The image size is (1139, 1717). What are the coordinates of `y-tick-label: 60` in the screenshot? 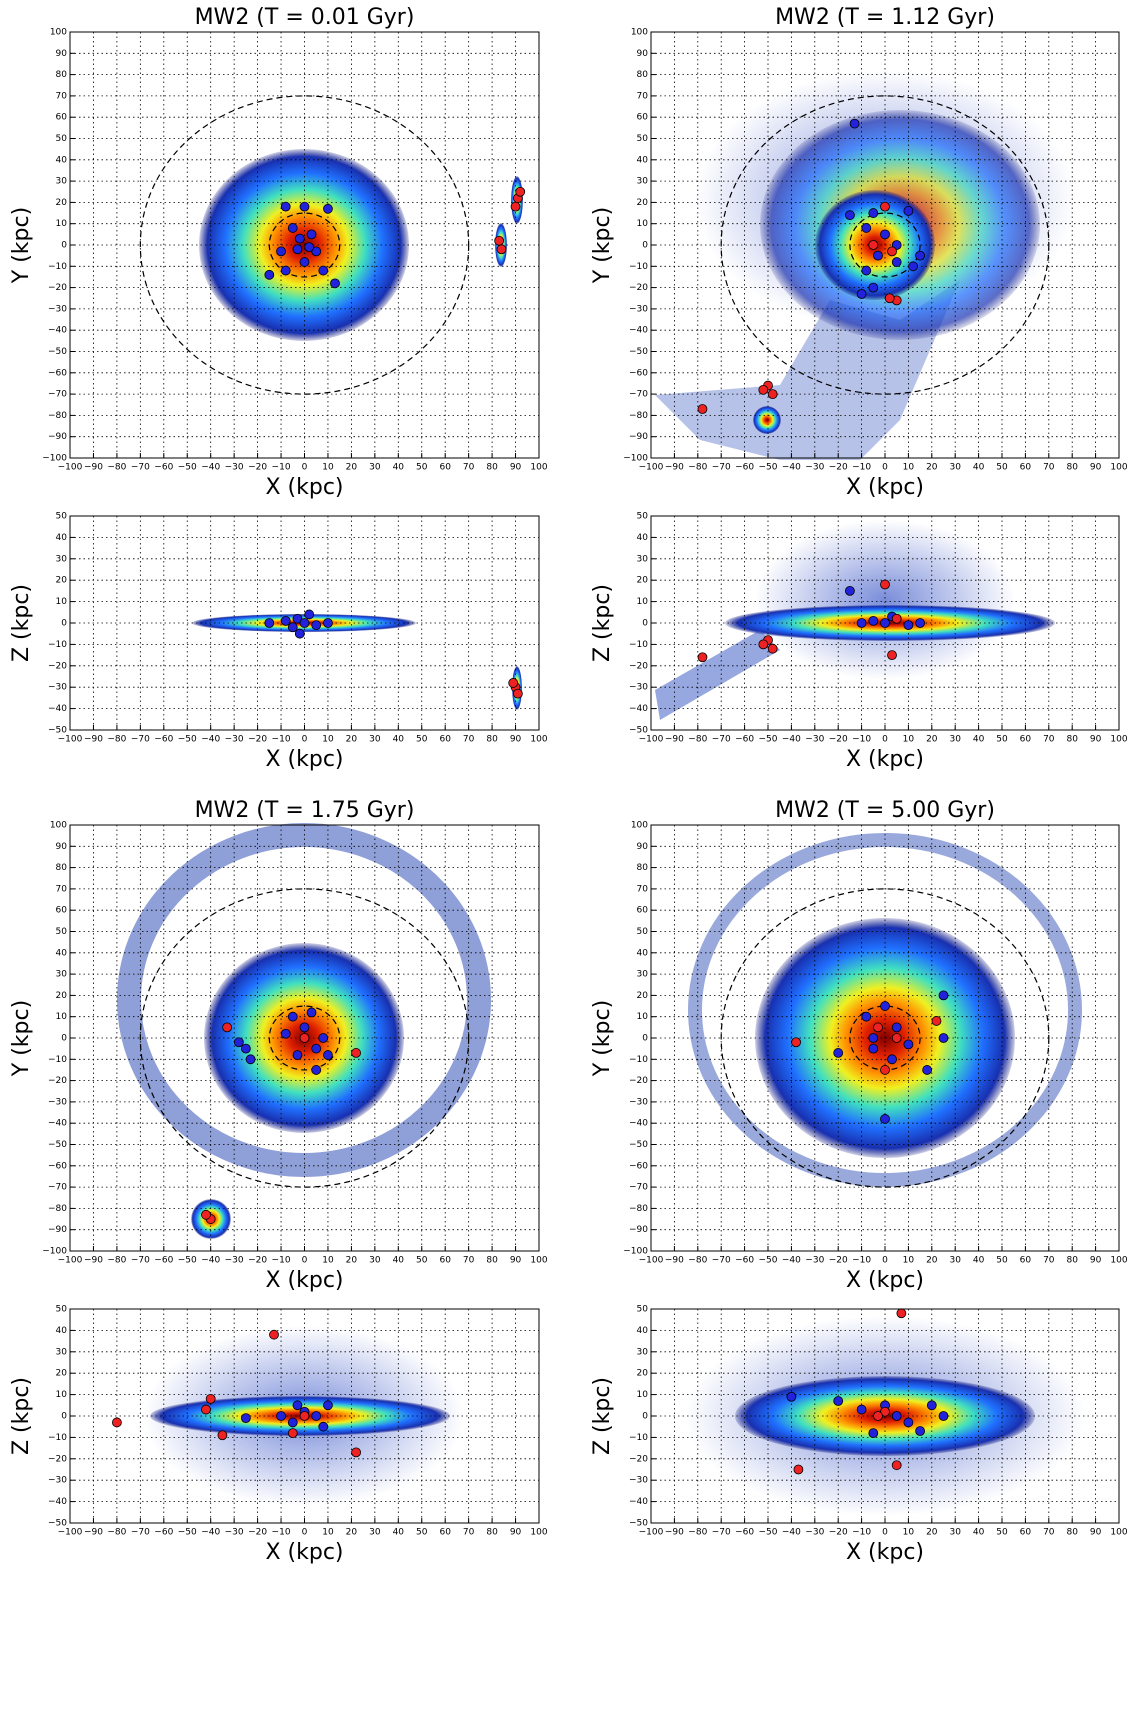 It's located at (62, 118).